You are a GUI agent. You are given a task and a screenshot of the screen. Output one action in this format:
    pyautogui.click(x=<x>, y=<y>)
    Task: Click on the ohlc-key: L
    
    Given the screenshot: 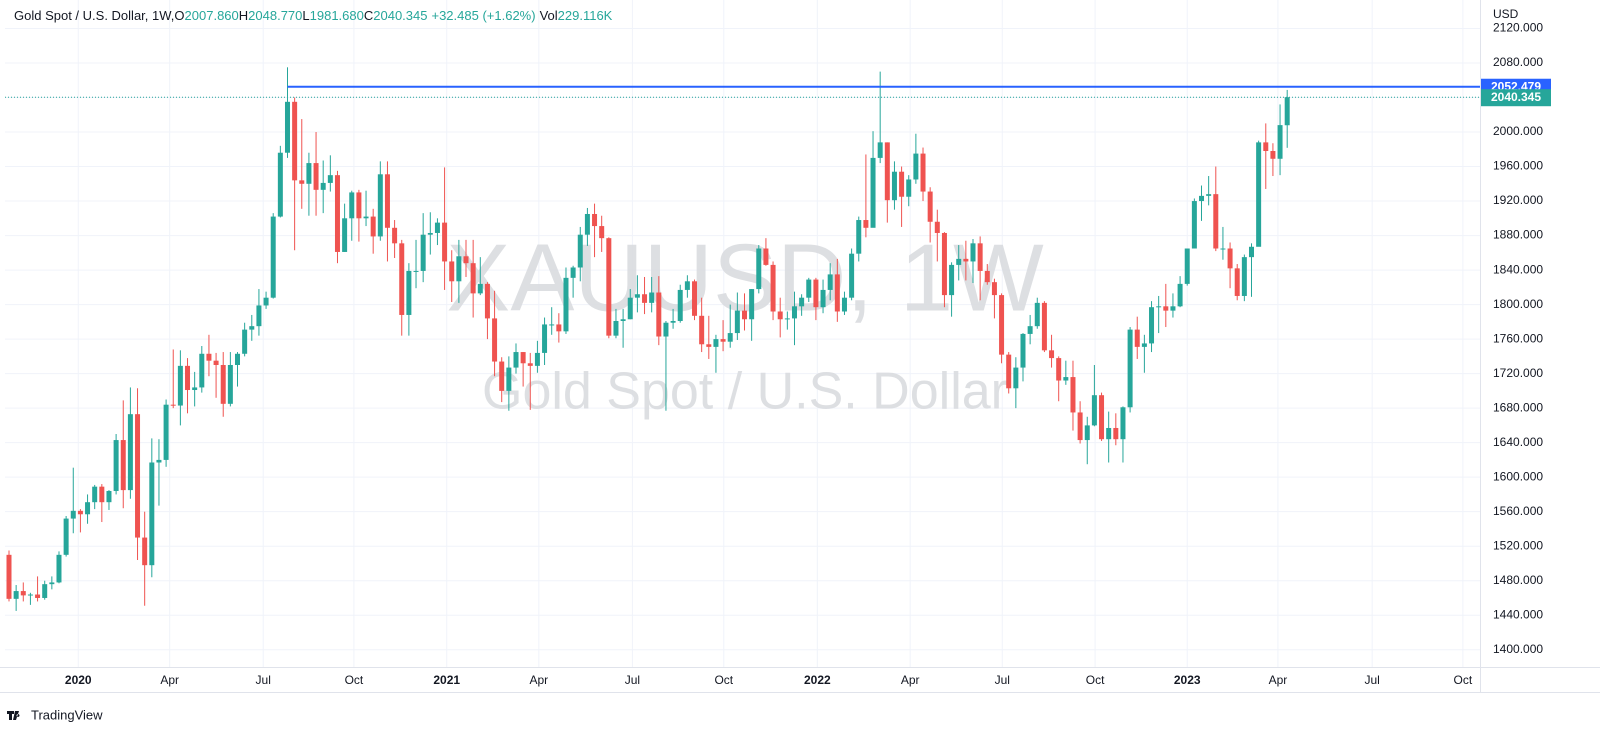 What is the action you would take?
    pyautogui.click(x=305, y=15)
    